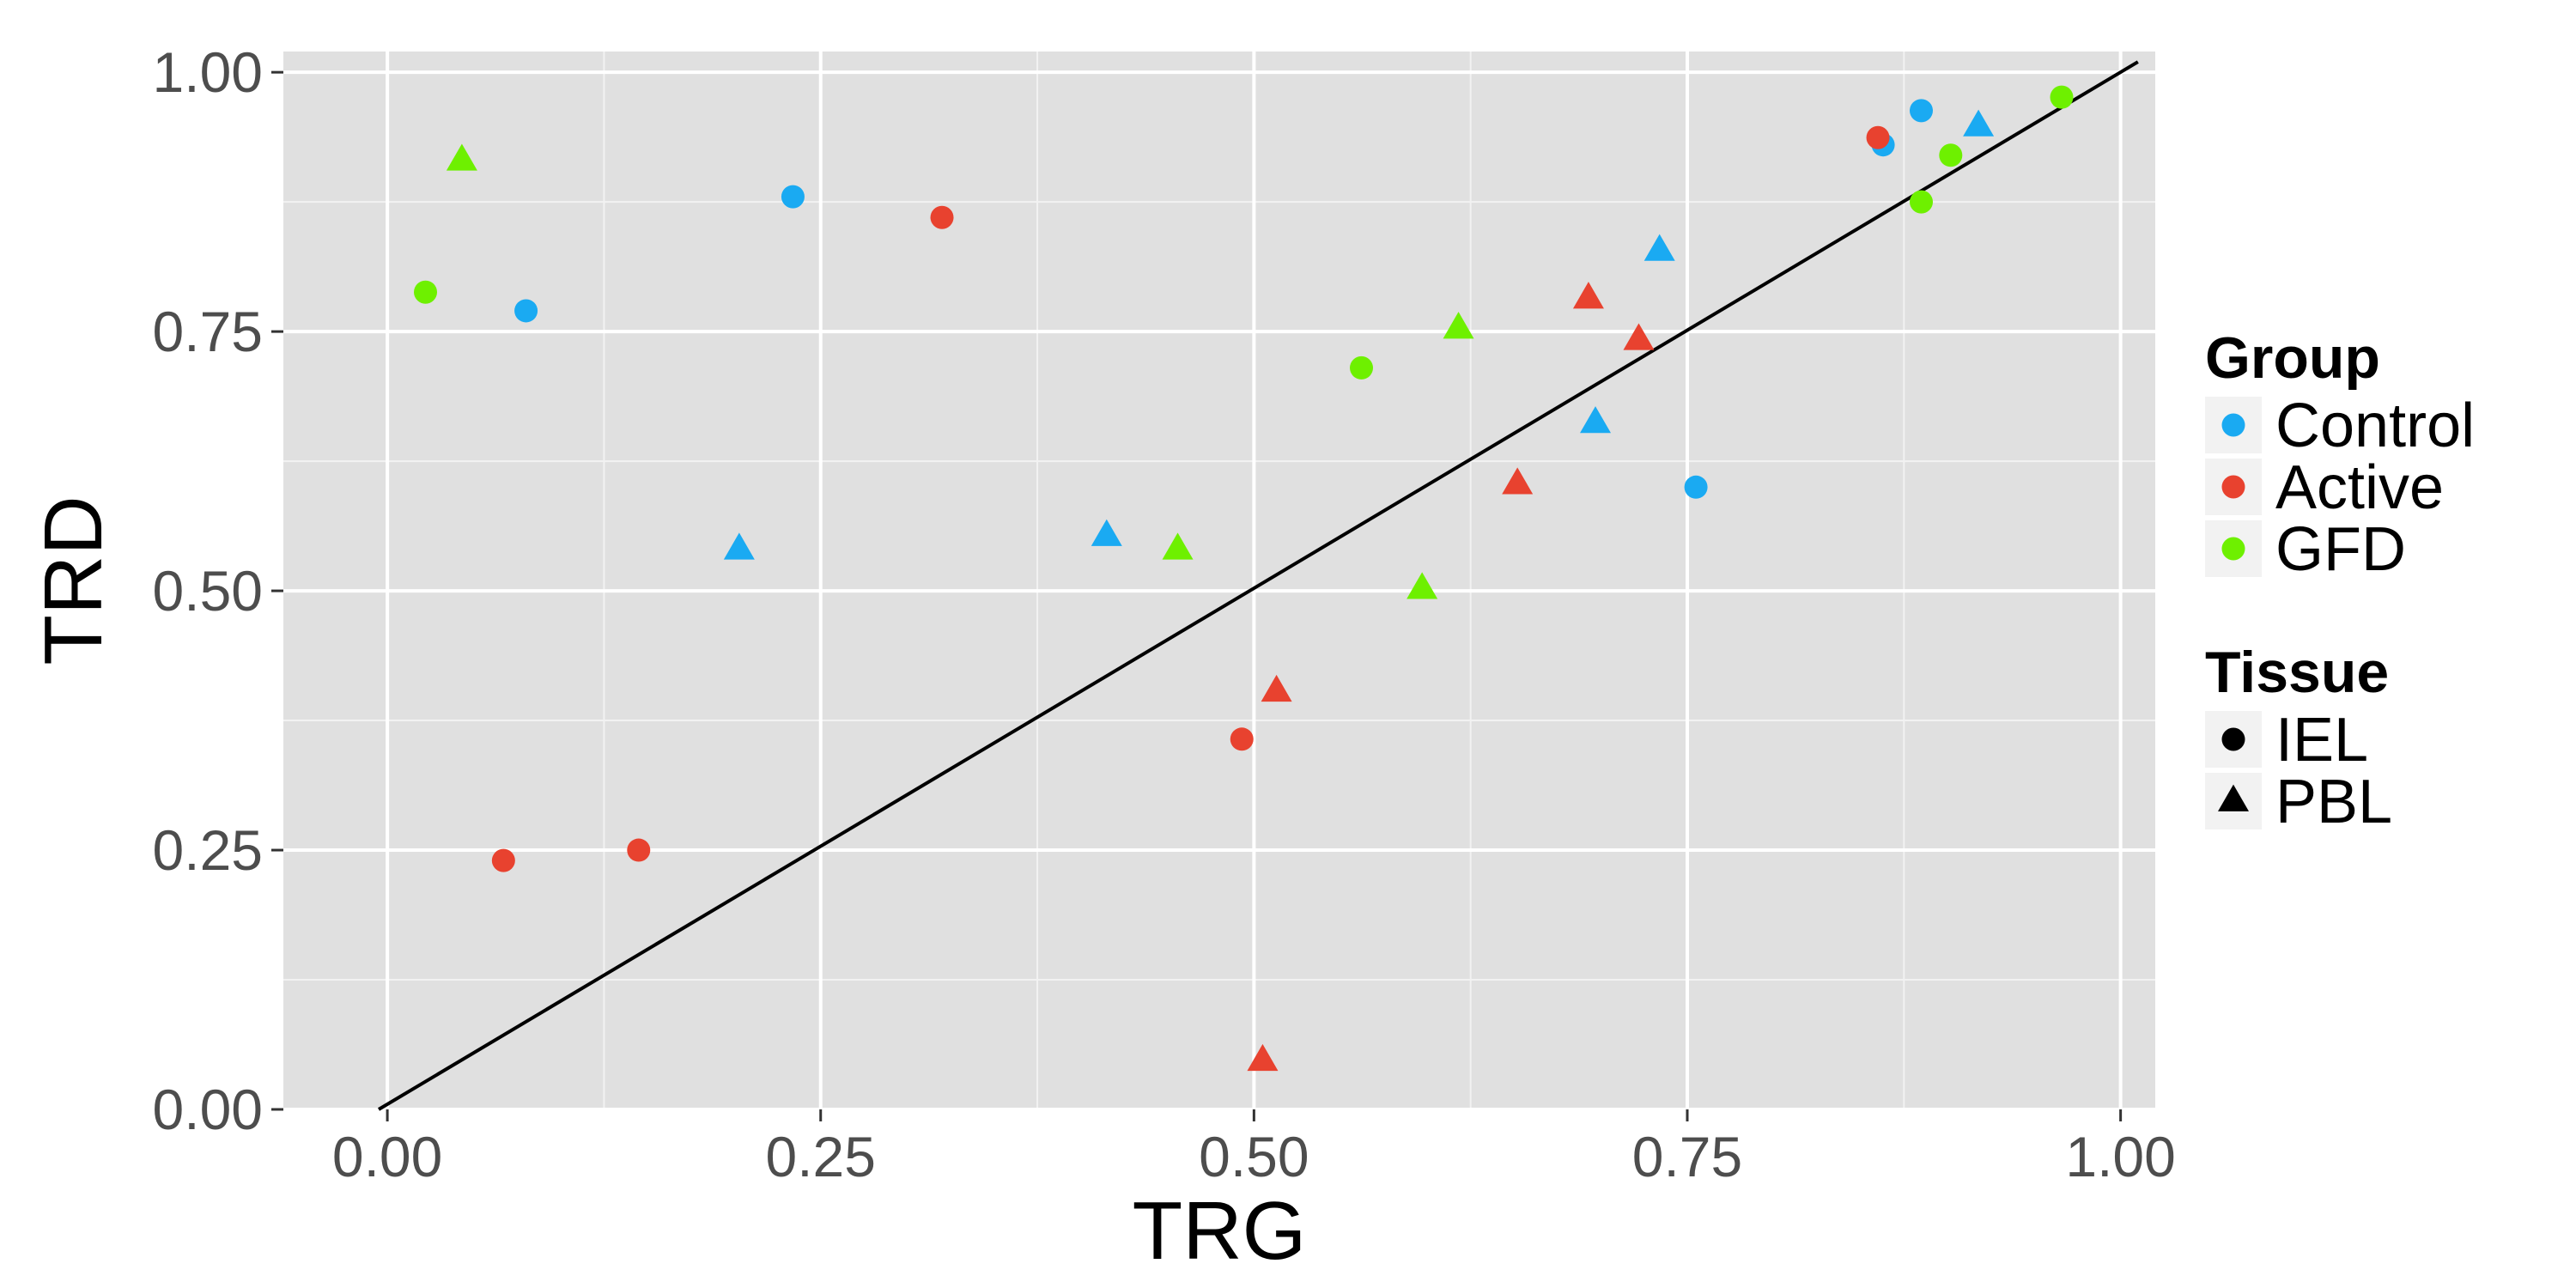 The height and width of the screenshot is (1288, 2576). Describe the element at coordinates (2292, 358) in the screenshot. I see `legend-title: Group` at that location.